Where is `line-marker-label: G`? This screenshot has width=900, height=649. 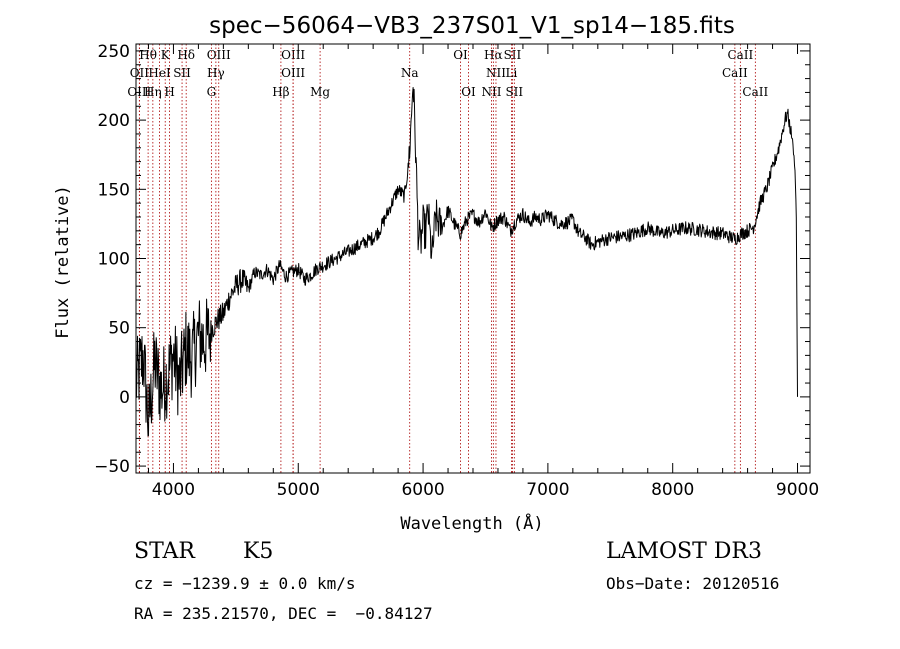 line-marker-label: G is located at coordinates (212, 92).